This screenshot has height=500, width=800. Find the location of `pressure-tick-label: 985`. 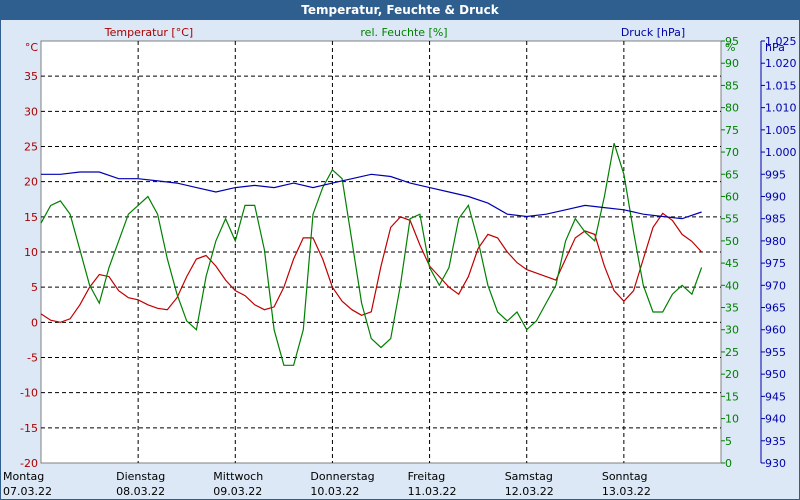

pressure-tick-label: 985 is located at coordinates (775, 219).